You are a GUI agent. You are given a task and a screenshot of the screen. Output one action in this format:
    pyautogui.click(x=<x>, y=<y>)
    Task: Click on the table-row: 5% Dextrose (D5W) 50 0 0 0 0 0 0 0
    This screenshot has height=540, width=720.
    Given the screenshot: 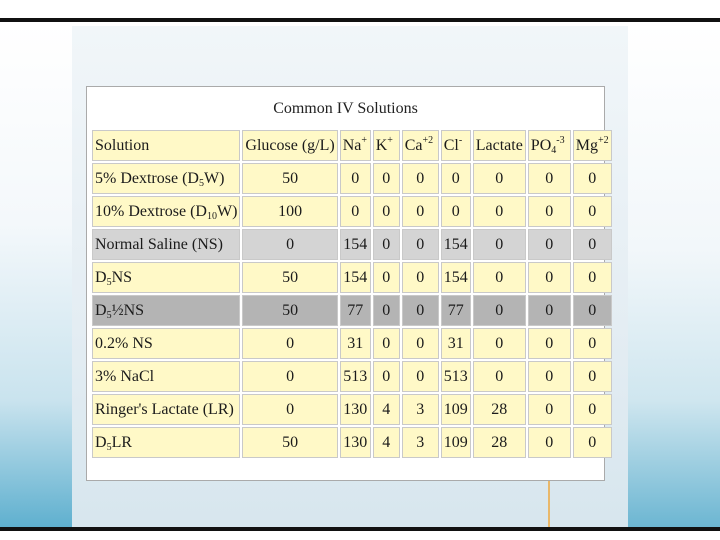 What is the action you would take?
    pyautogui.click(x=352, y=178)
    